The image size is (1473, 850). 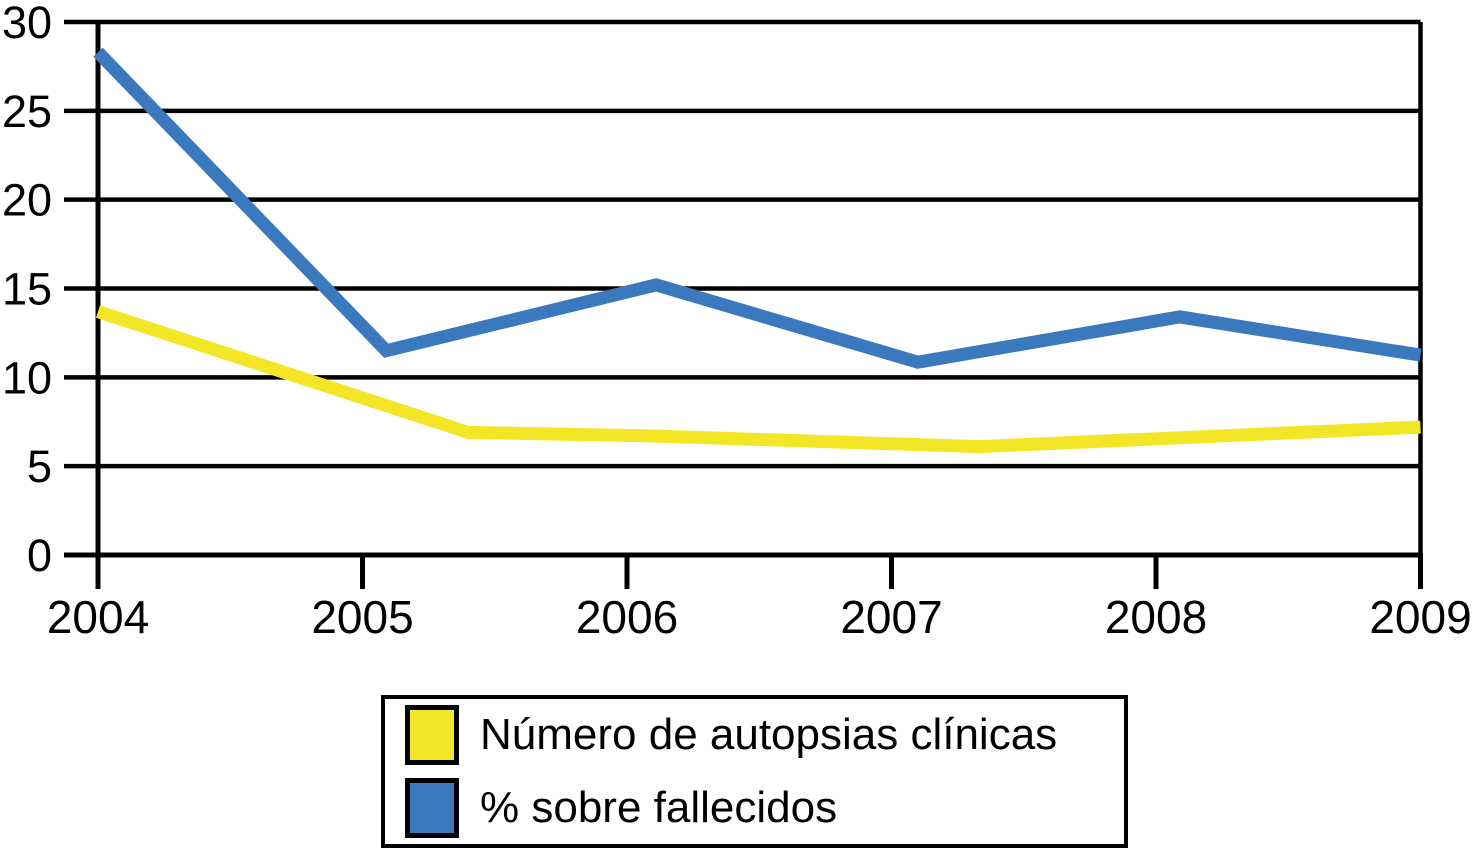 I want to click on x-tick-label-2009: 2009, so click(x=1420, y=617).